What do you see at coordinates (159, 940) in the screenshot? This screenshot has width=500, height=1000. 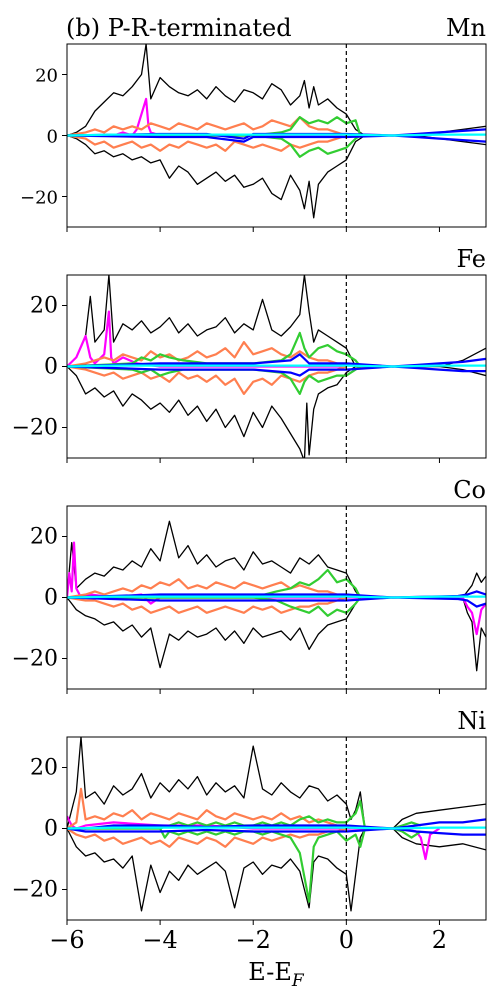 I see `x-tick-label-ni: −4` at bounding box center [159, 940].